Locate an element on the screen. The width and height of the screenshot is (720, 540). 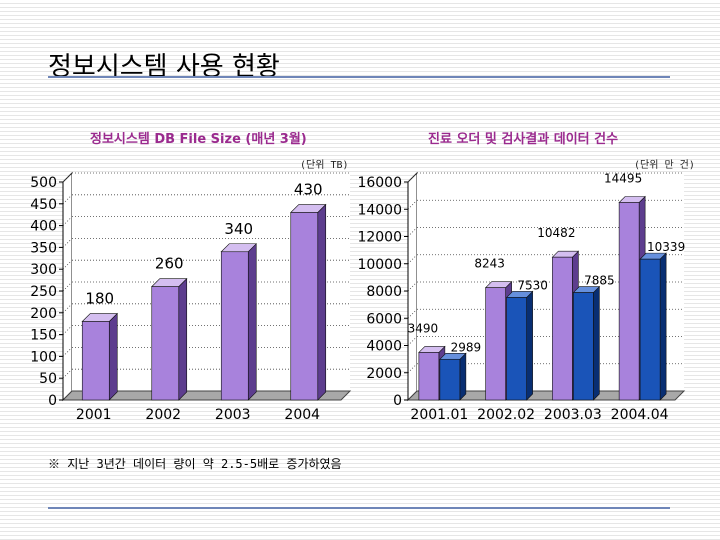
c2-bar-검사결과-2001.01 is located at coordinates (450, 379).